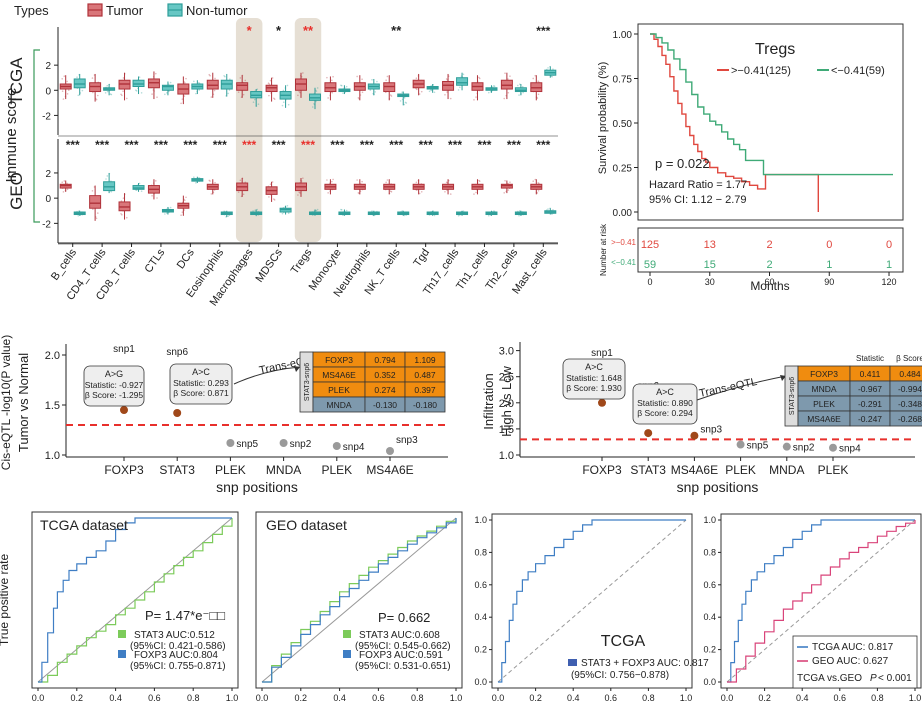 This screenshot has height=703, width=922. What do you see at coordinates (870, 389) in the screenshot?
I see `table-cell-text: -0.967` at bounding box center [870, 389].